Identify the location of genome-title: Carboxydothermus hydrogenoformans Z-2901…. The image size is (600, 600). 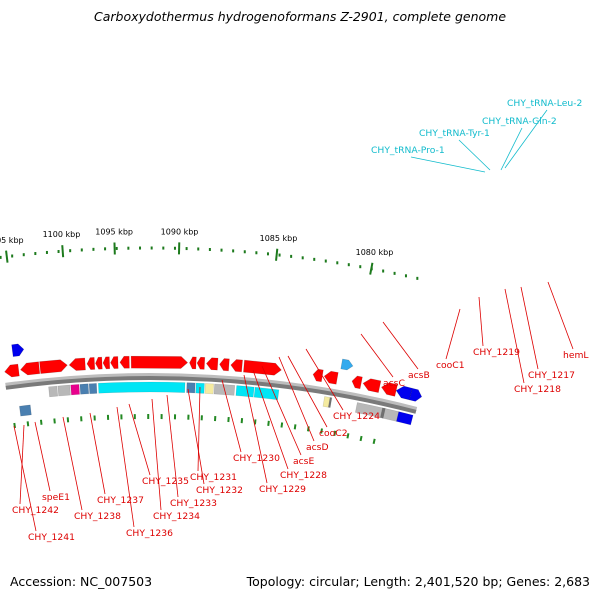
(300, 16).